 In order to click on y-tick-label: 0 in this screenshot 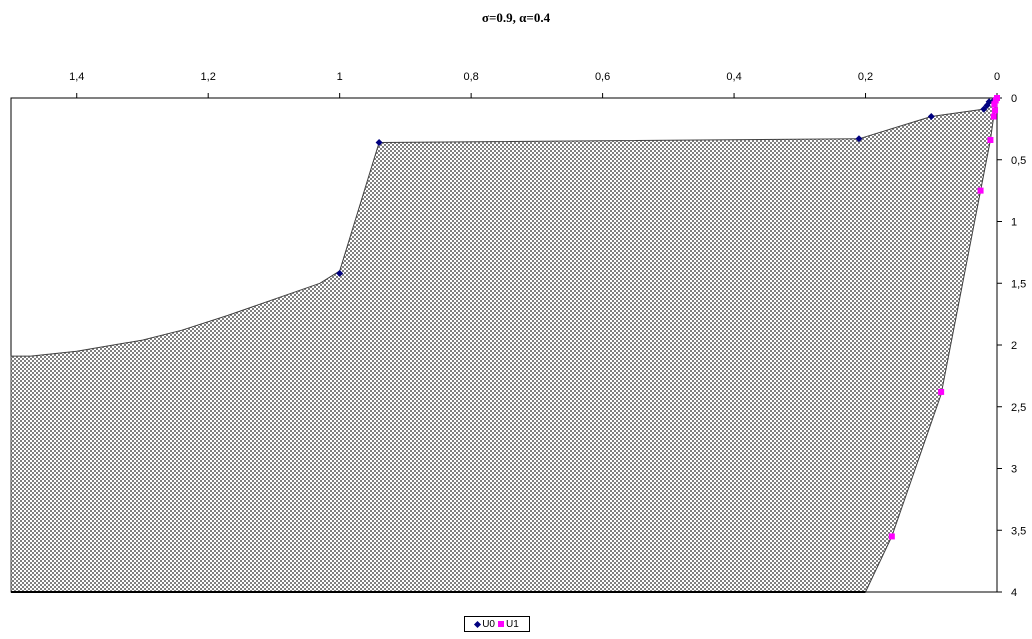, I will do `click(1014, 99)`.